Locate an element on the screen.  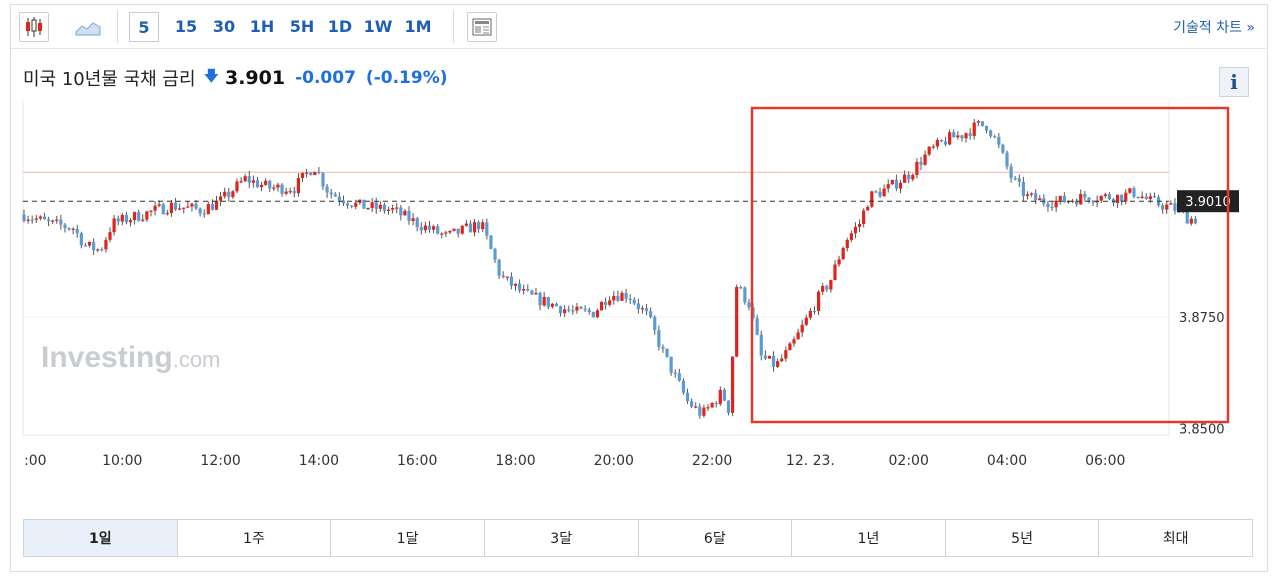
period-tab-2: 1주 is located at coordinates (254, 538).